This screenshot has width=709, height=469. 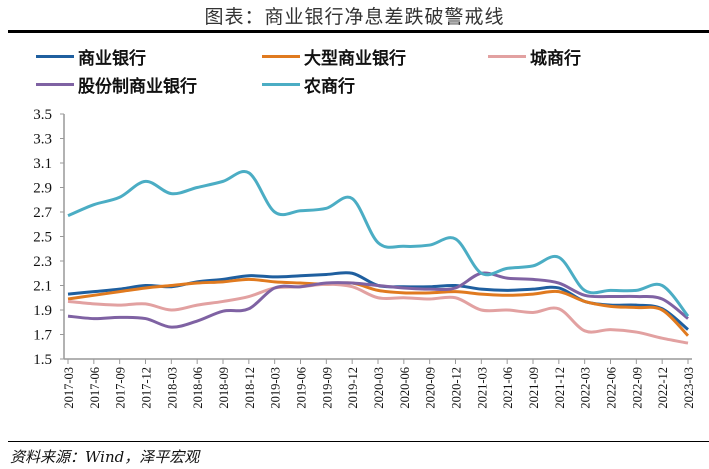 I want to click on y-tick-label: 2.5, so click(x=42, y=238).